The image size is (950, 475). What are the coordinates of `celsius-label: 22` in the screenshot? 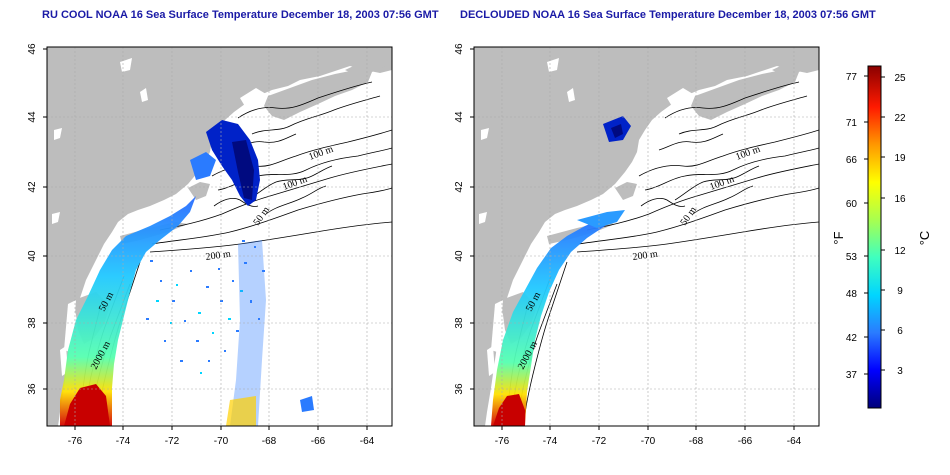 It's located at (900, 118).